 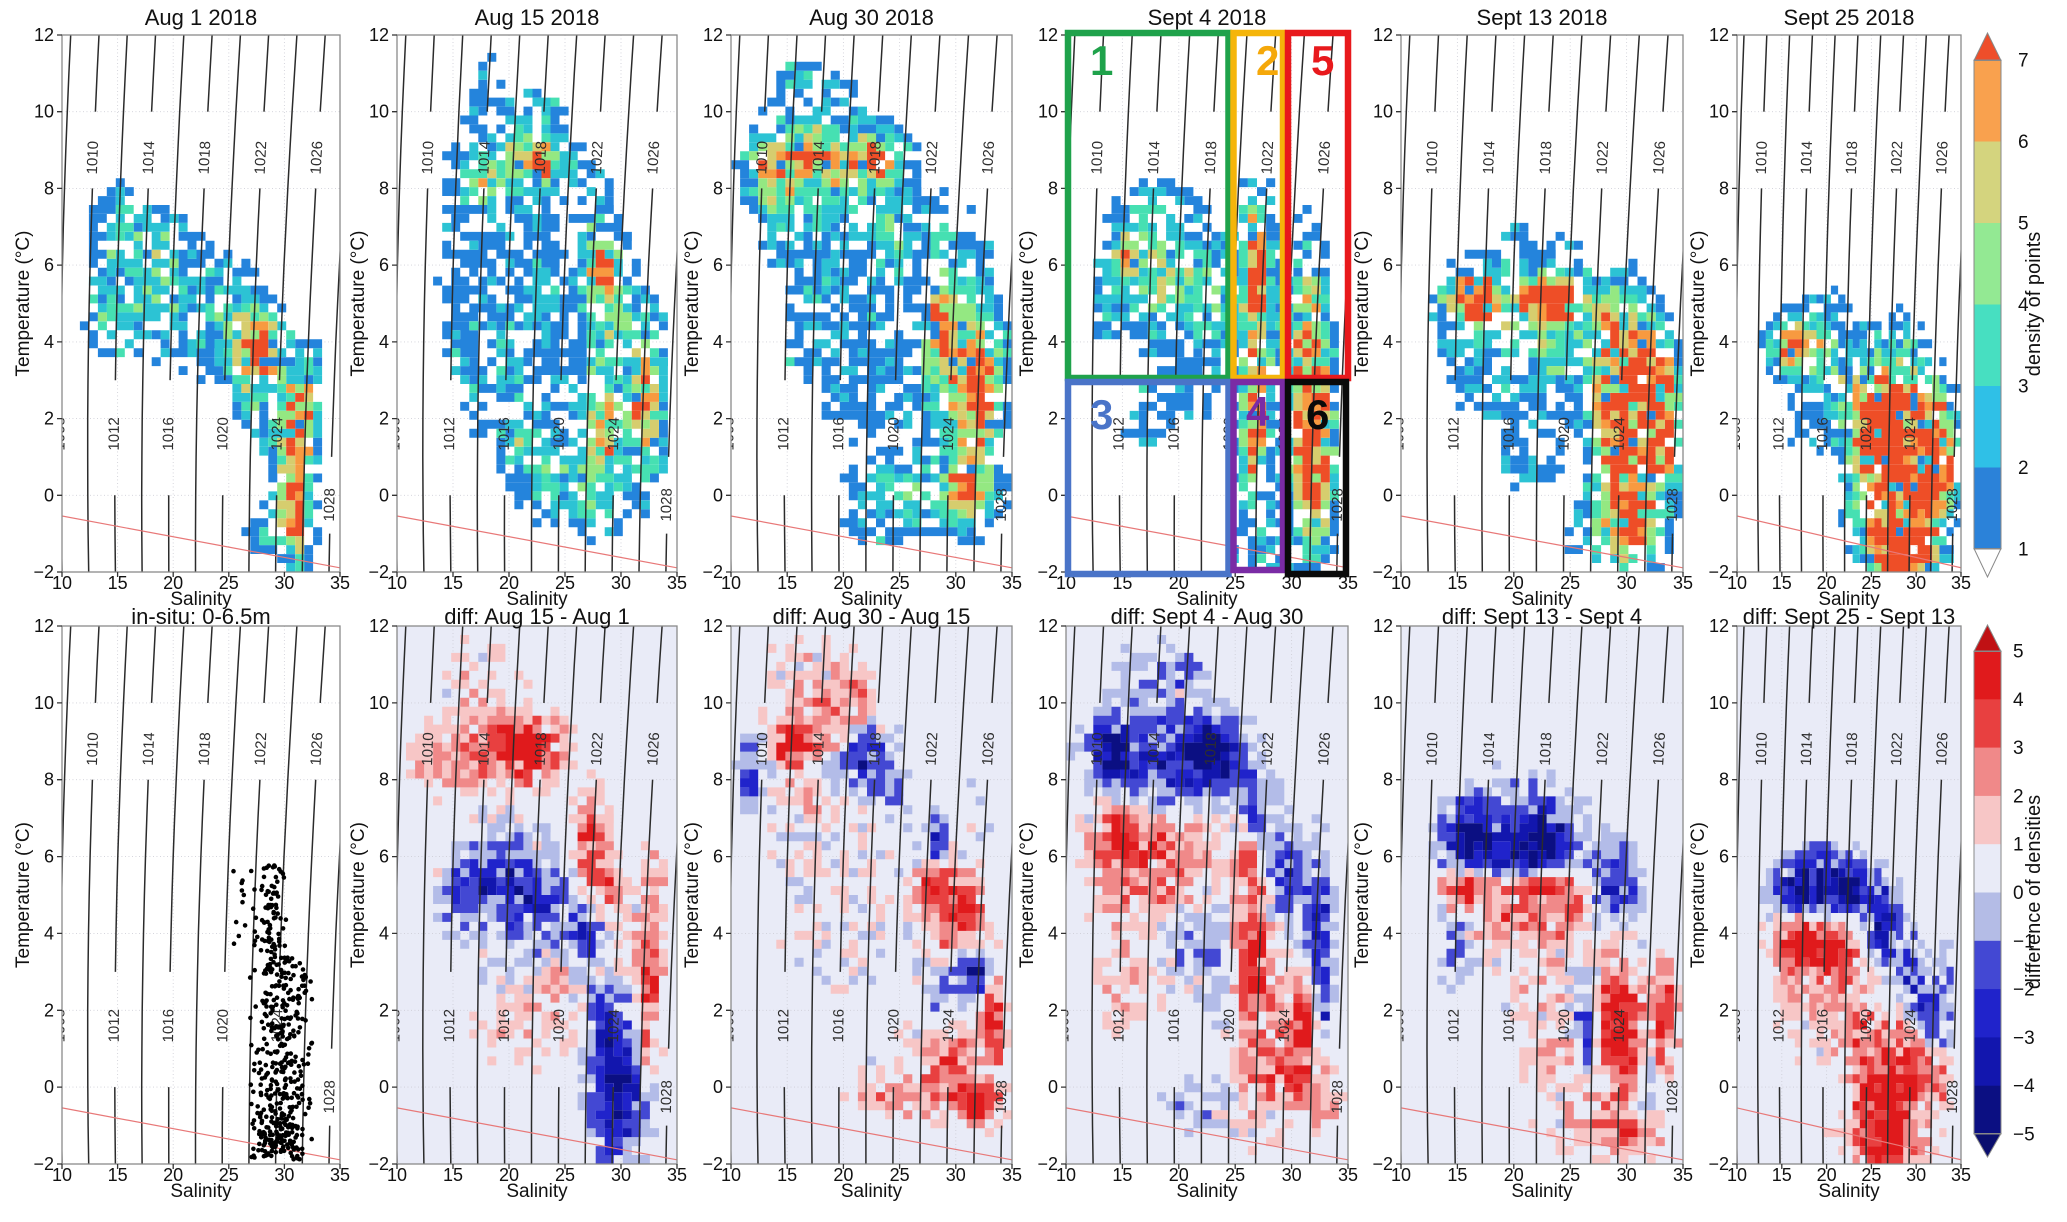 I want to click on svg-text: −2, so click(x=1047, y=572).